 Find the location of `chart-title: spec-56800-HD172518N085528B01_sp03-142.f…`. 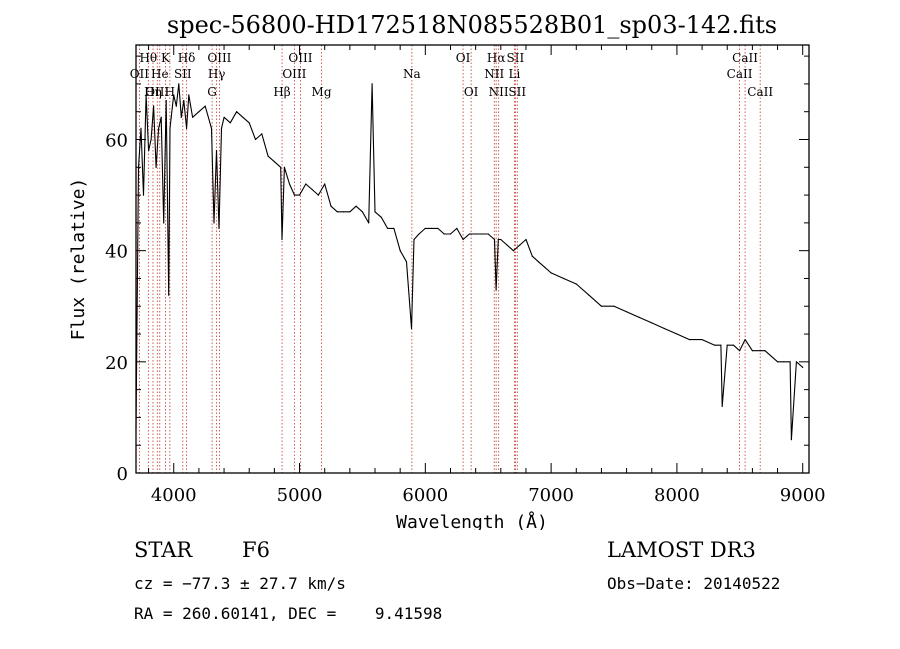

chart-title: spec-56800-HD172518N085528B01_sp03-142.f… is located at coordinates (472, 25).